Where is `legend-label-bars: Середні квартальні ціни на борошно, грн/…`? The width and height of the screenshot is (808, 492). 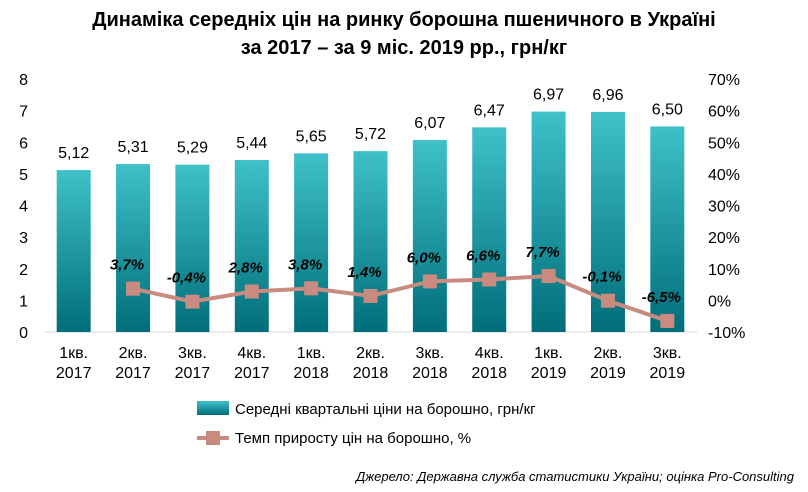
legend-label-bars: Середні квартальні ціни на борошно, грн/… is located at coordinates (385, 409).